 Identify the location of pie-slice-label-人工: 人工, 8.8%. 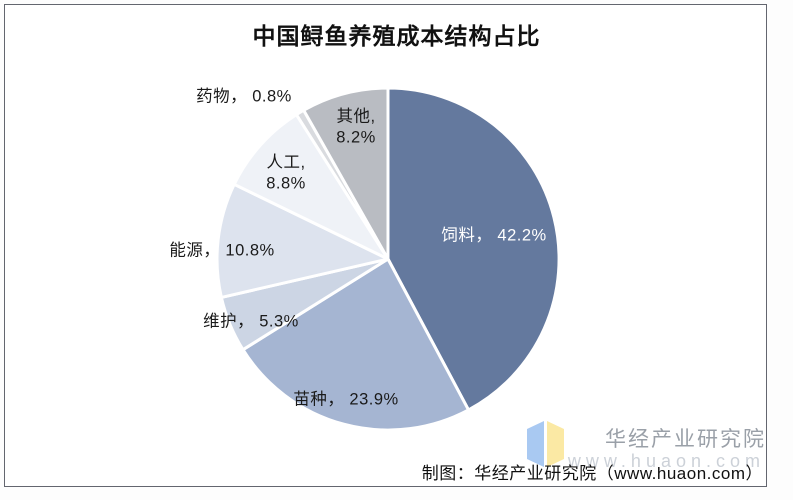
(286, 173).